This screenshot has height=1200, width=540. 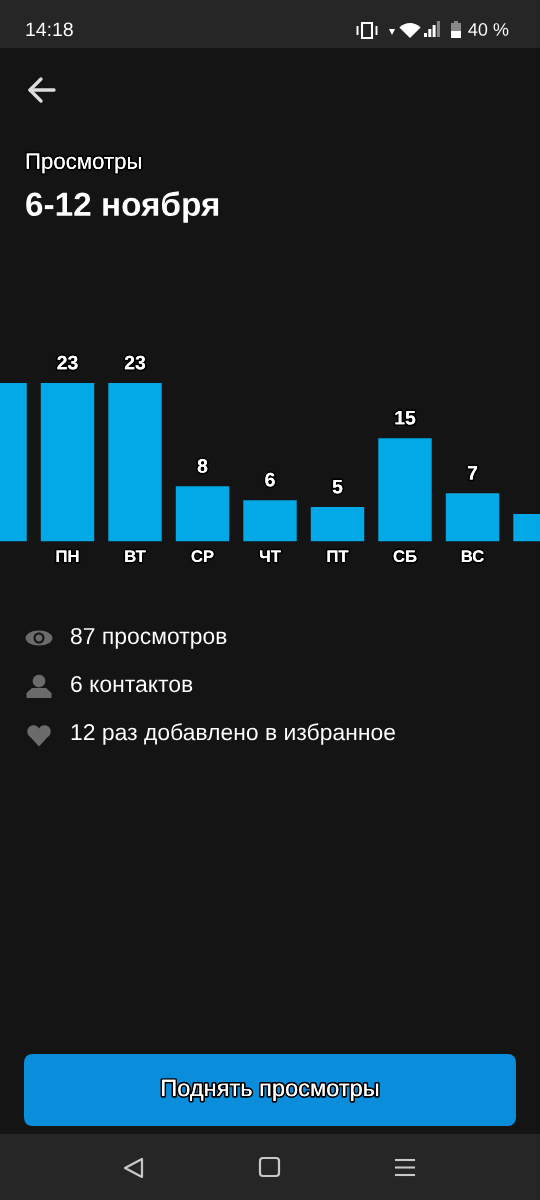 What do you see at coordinates (472, 473) in the screenshot?
I see `data-label: 7` at bounding box center [472, 473].